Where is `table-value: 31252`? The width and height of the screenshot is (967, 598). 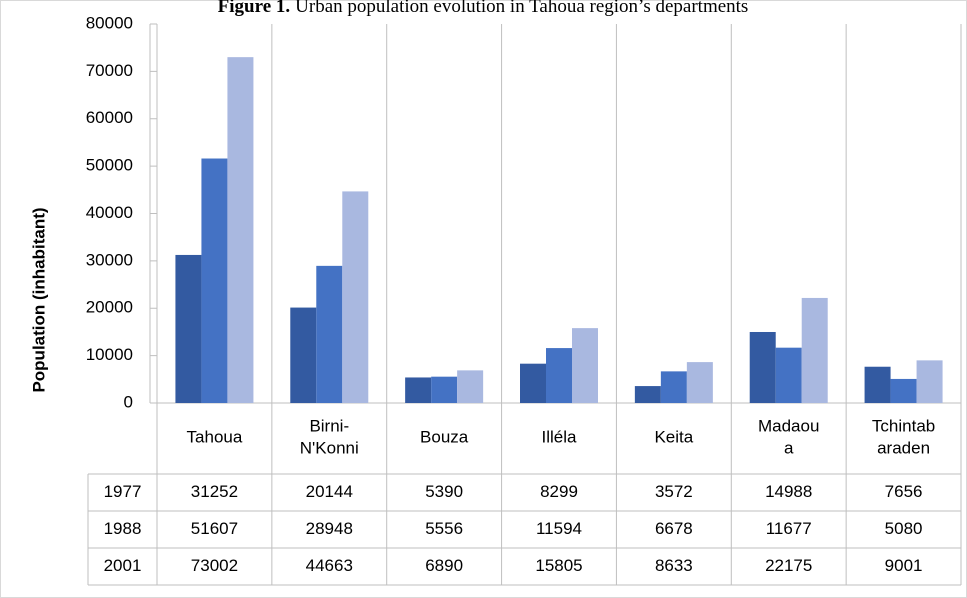
table-value: 31252 is located at coordinates (214, 491).